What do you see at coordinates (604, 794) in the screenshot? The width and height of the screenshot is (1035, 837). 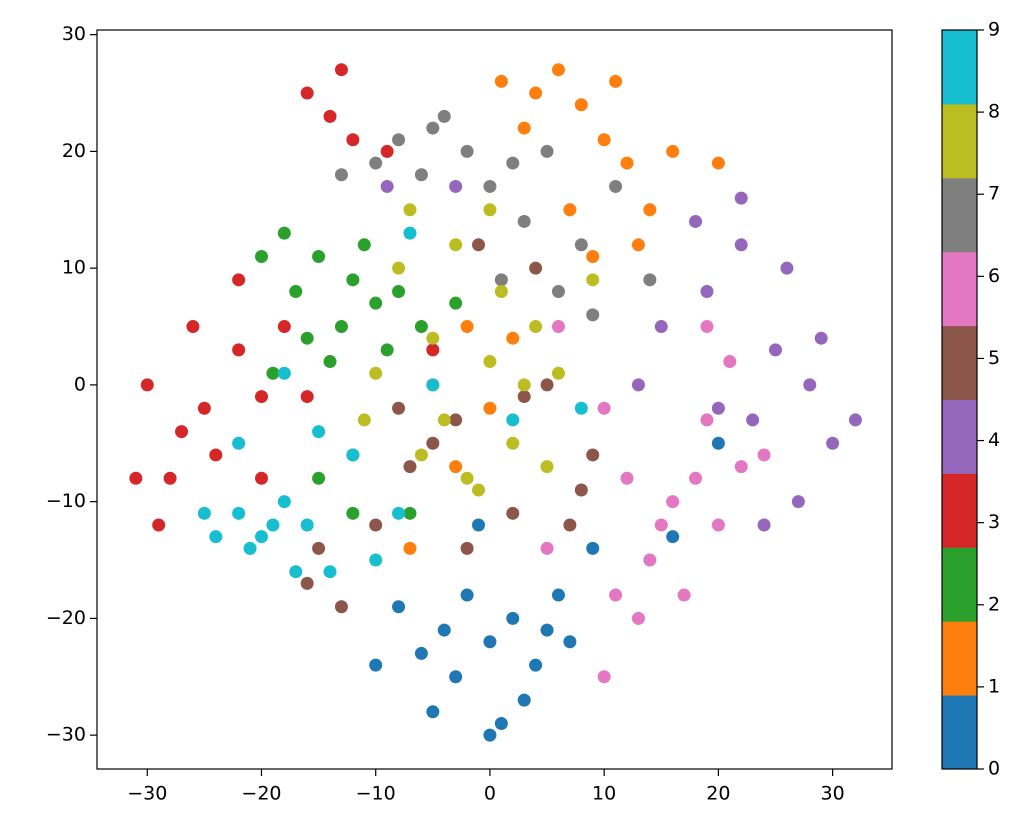 I see `x-tick-label: 10` at bounding box center [604, 794].